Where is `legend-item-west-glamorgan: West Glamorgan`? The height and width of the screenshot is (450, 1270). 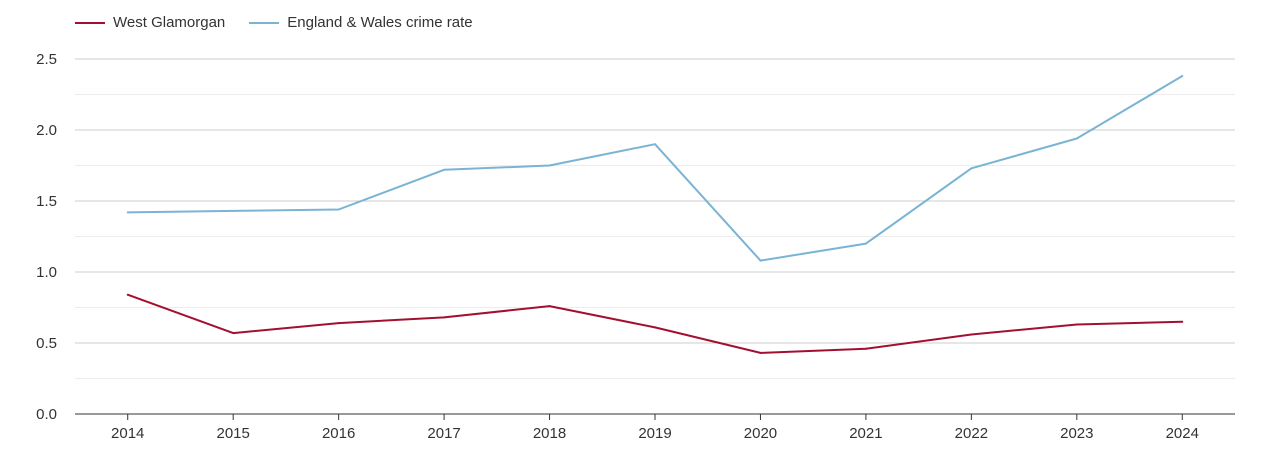
legend-item-west-glamorgan: West Glamorgan is located at coordinates (150, 22).